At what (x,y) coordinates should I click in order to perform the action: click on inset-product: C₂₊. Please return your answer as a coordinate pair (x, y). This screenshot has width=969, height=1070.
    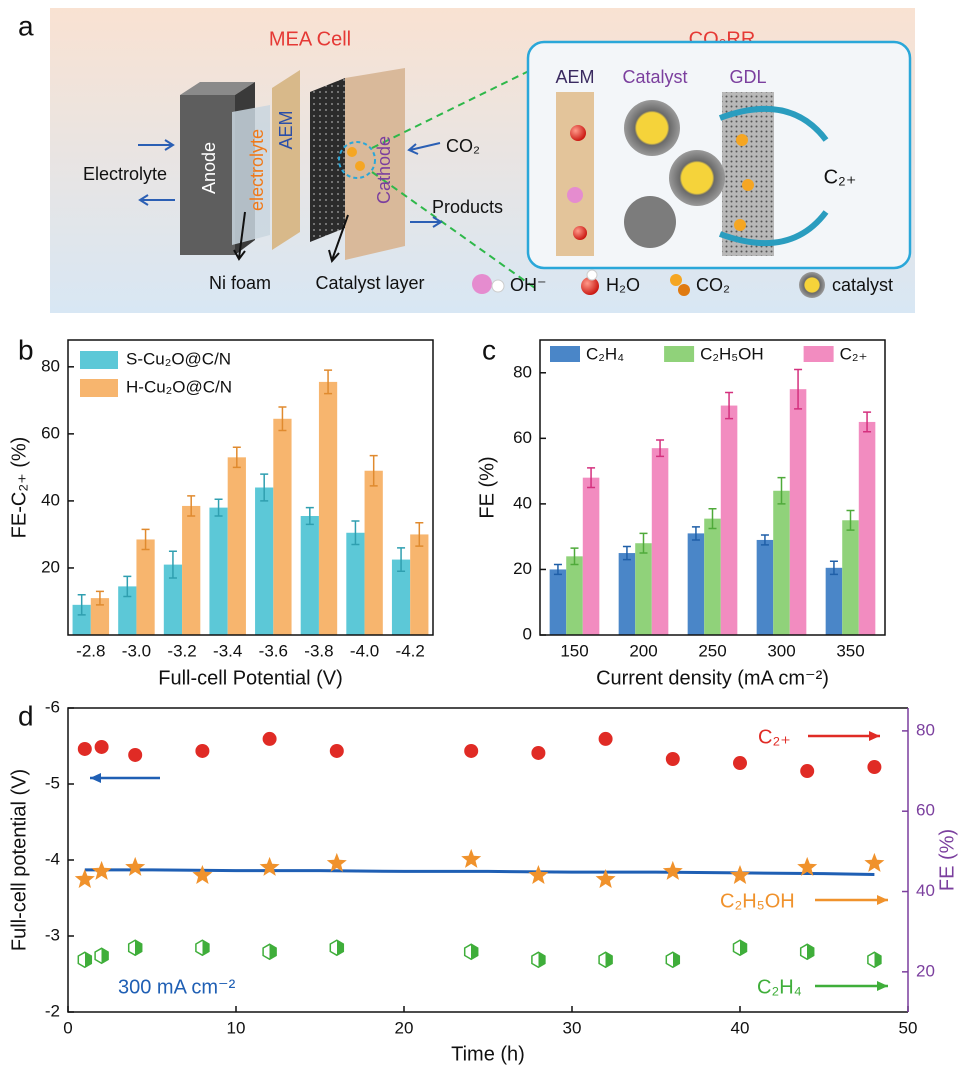
    Looking at the image, I should click on (840, 177).